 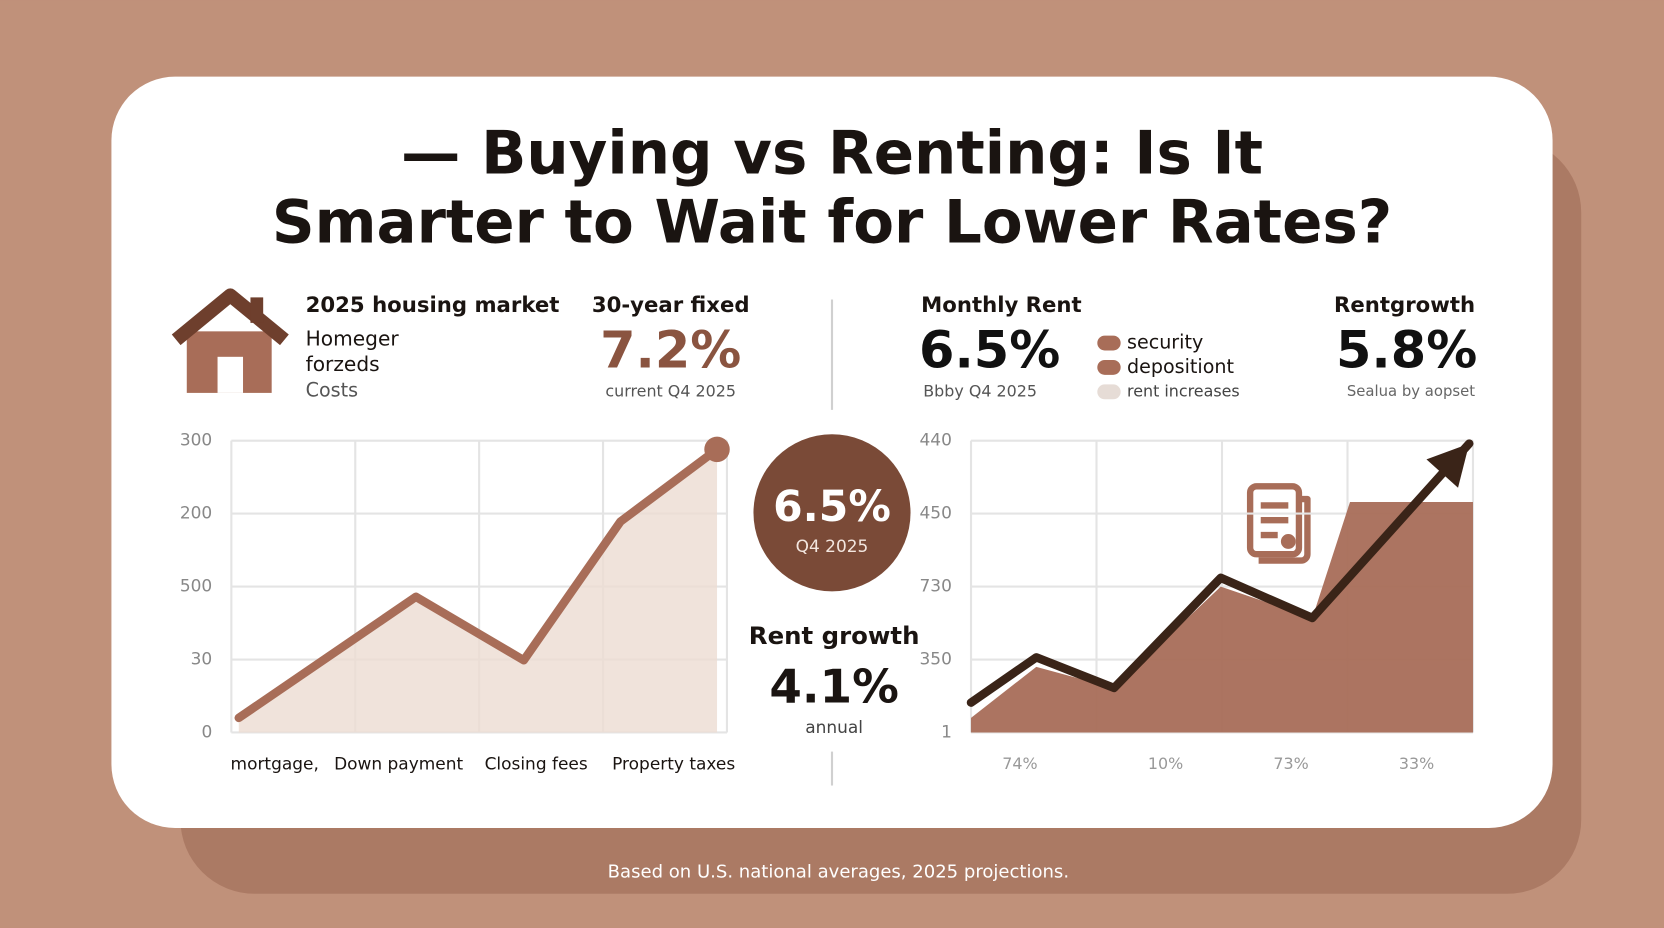 What do you see at coordinates (717, 449) in the screenshot?
I see `end-dot` at bounding box center [717, 449].